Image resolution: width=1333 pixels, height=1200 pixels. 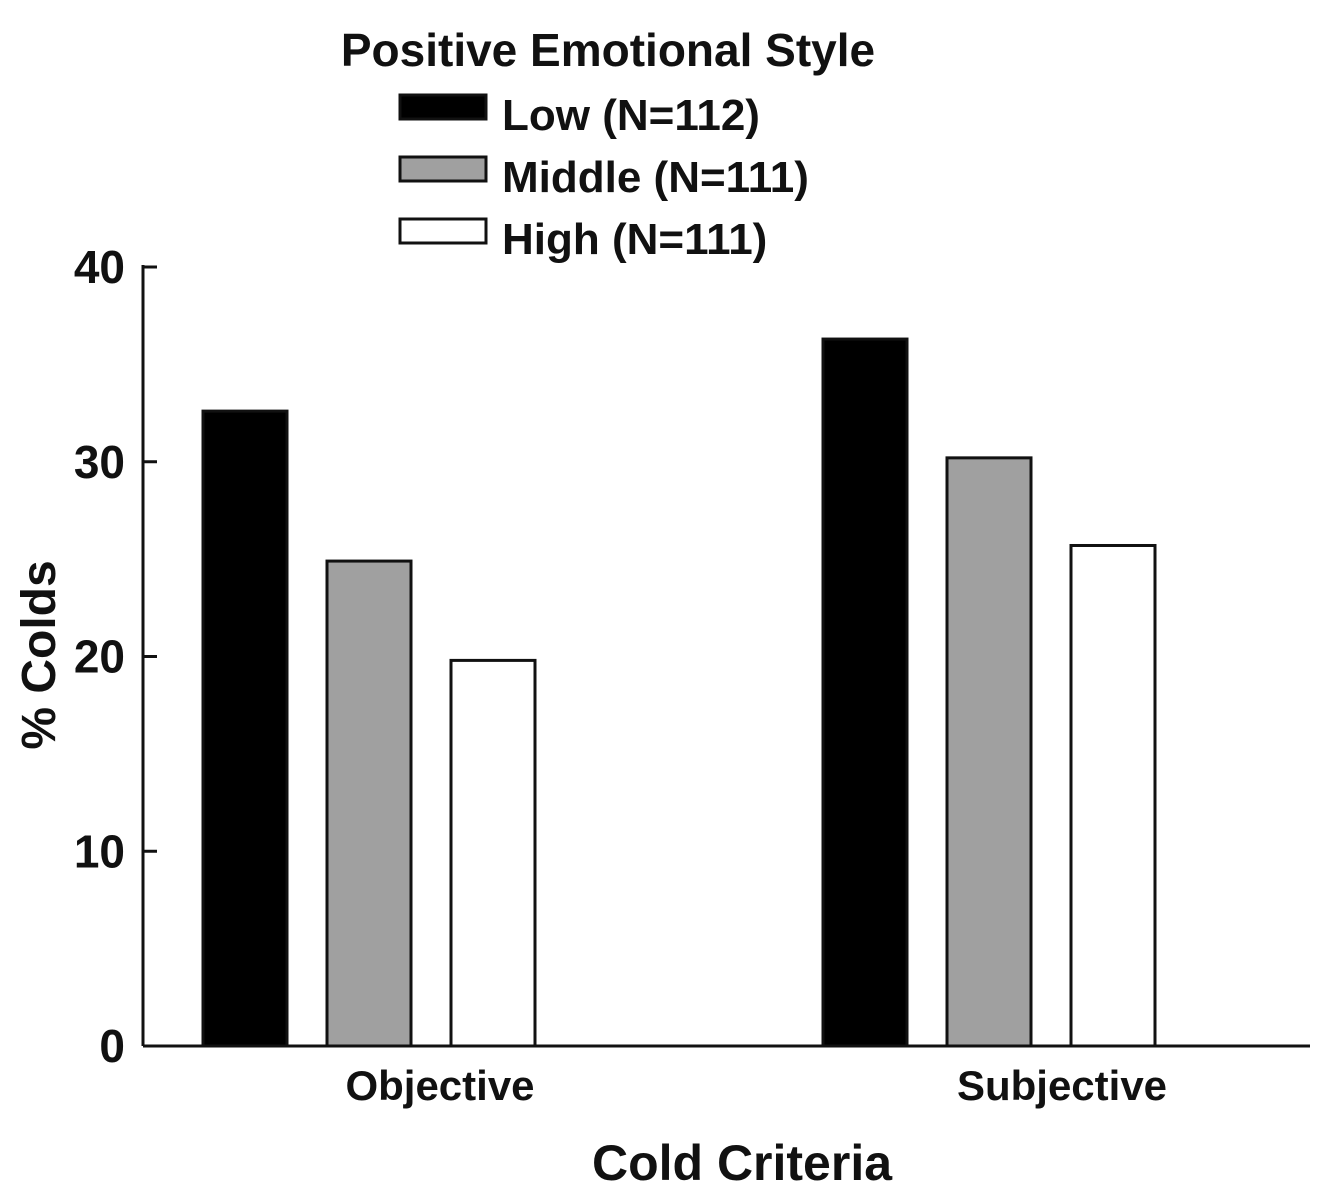 What do you see at coordinates (655, 177) in the screenshot?
I see `legend-label: Middle (N=111)` at bounding box center [655, 177].